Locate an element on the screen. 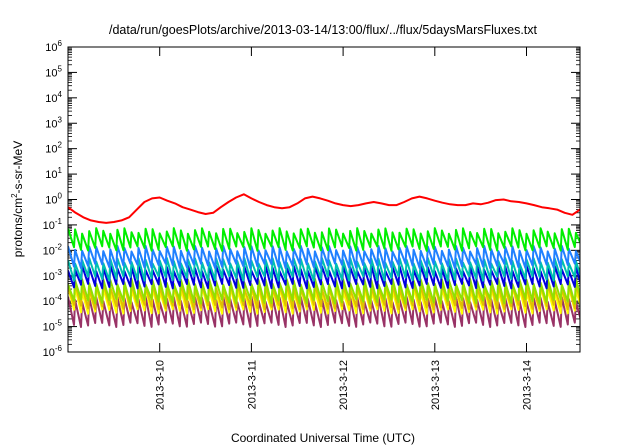 Image resolution: width=640 pixels, height=448 pixels. x-tick-label: 2013-3-10 is located at coordinates (161, 385).